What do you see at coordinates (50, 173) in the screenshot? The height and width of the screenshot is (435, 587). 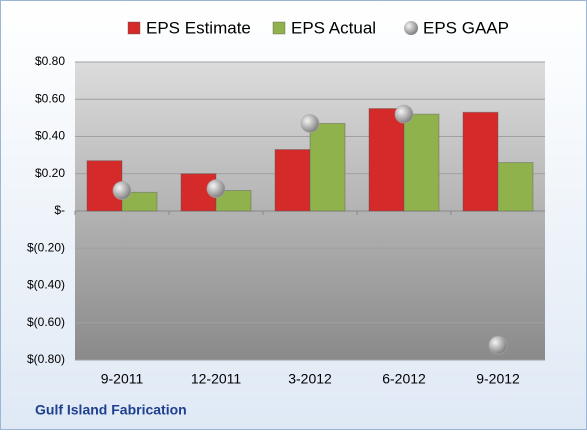 I see `y-tick-label: $0.20` at bounding box center [50, 173].